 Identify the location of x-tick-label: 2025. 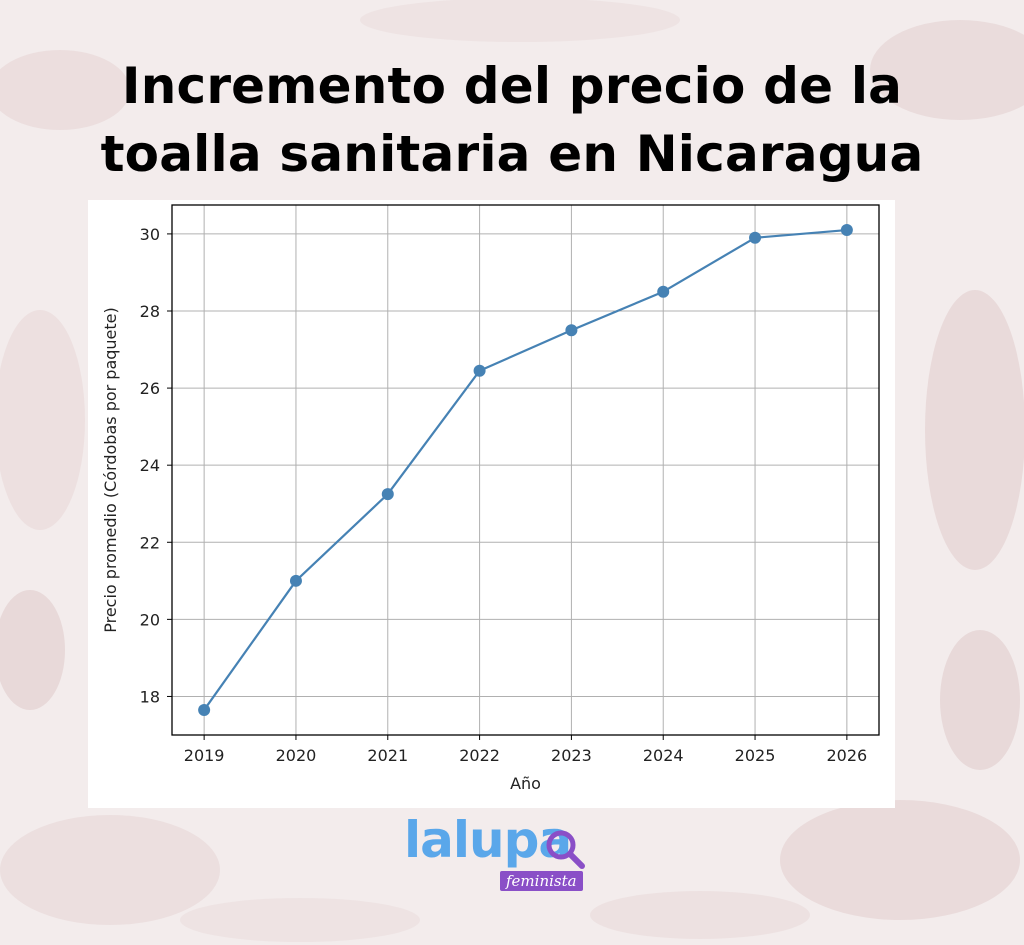
(755, 755).